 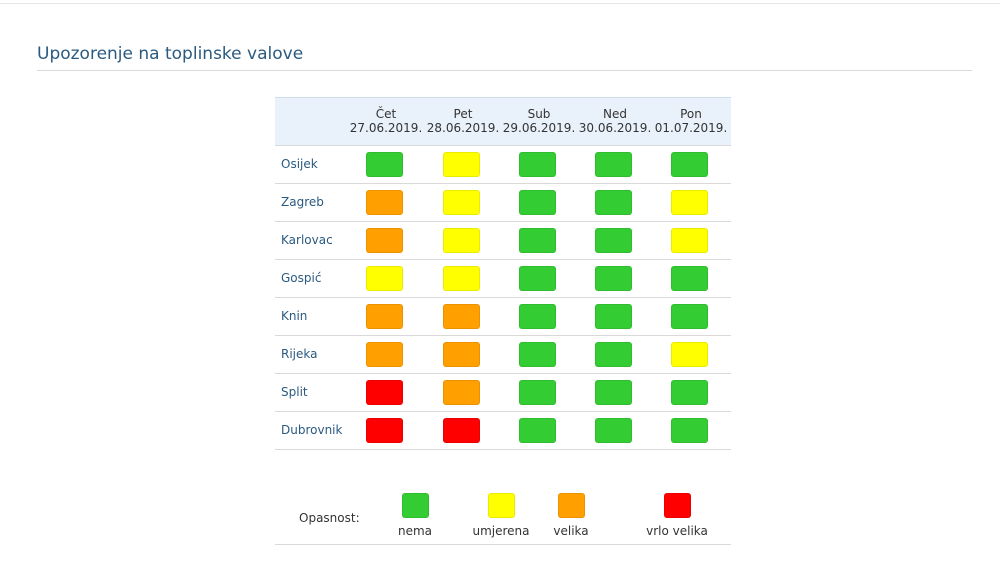 I want to click on column-header-1: Pet 28.06.2019., so click(x=463, y=121).